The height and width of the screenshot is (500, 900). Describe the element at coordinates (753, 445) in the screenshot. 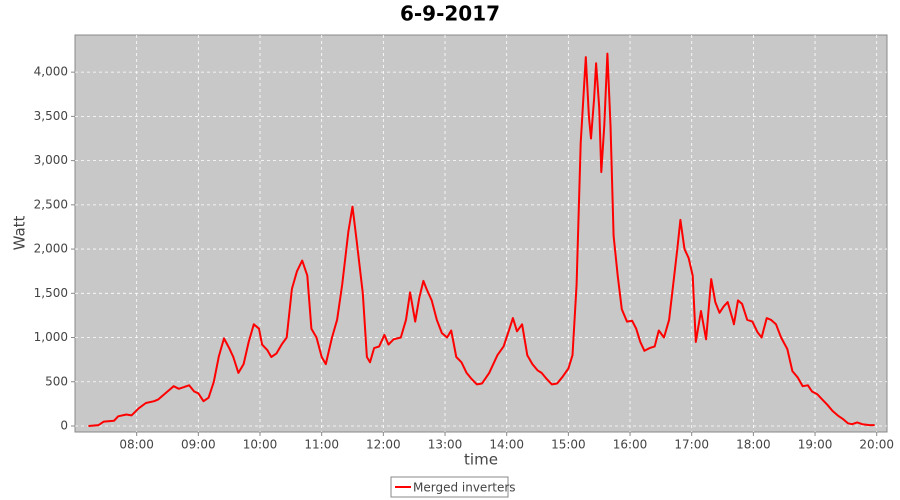

I see `x-tick-label: 18:00` at that location.